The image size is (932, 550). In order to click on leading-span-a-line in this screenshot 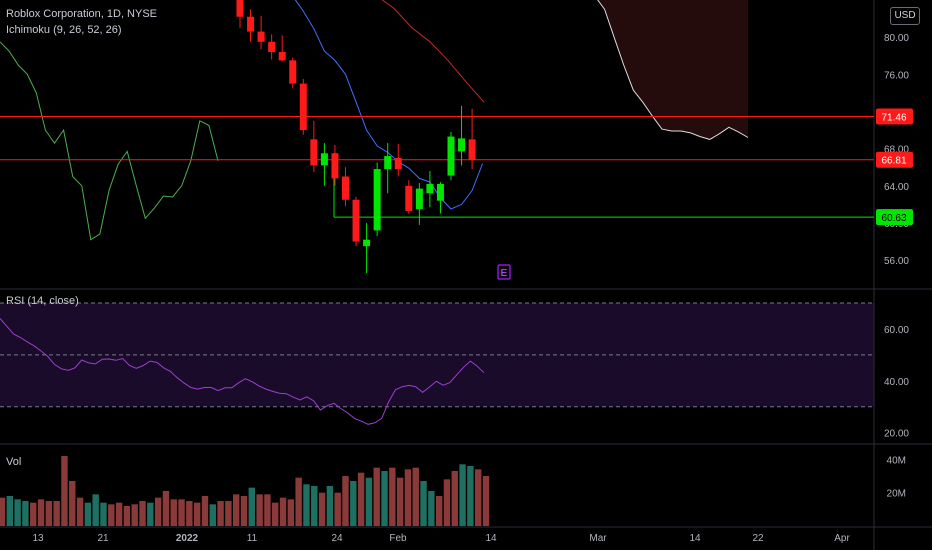, I will do `click(673, 70)`.